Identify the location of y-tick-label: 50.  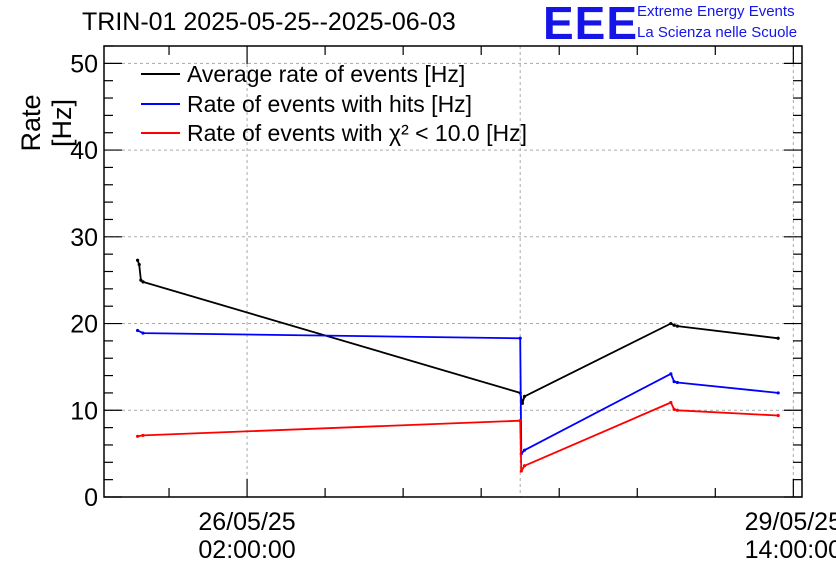
(84, 64).